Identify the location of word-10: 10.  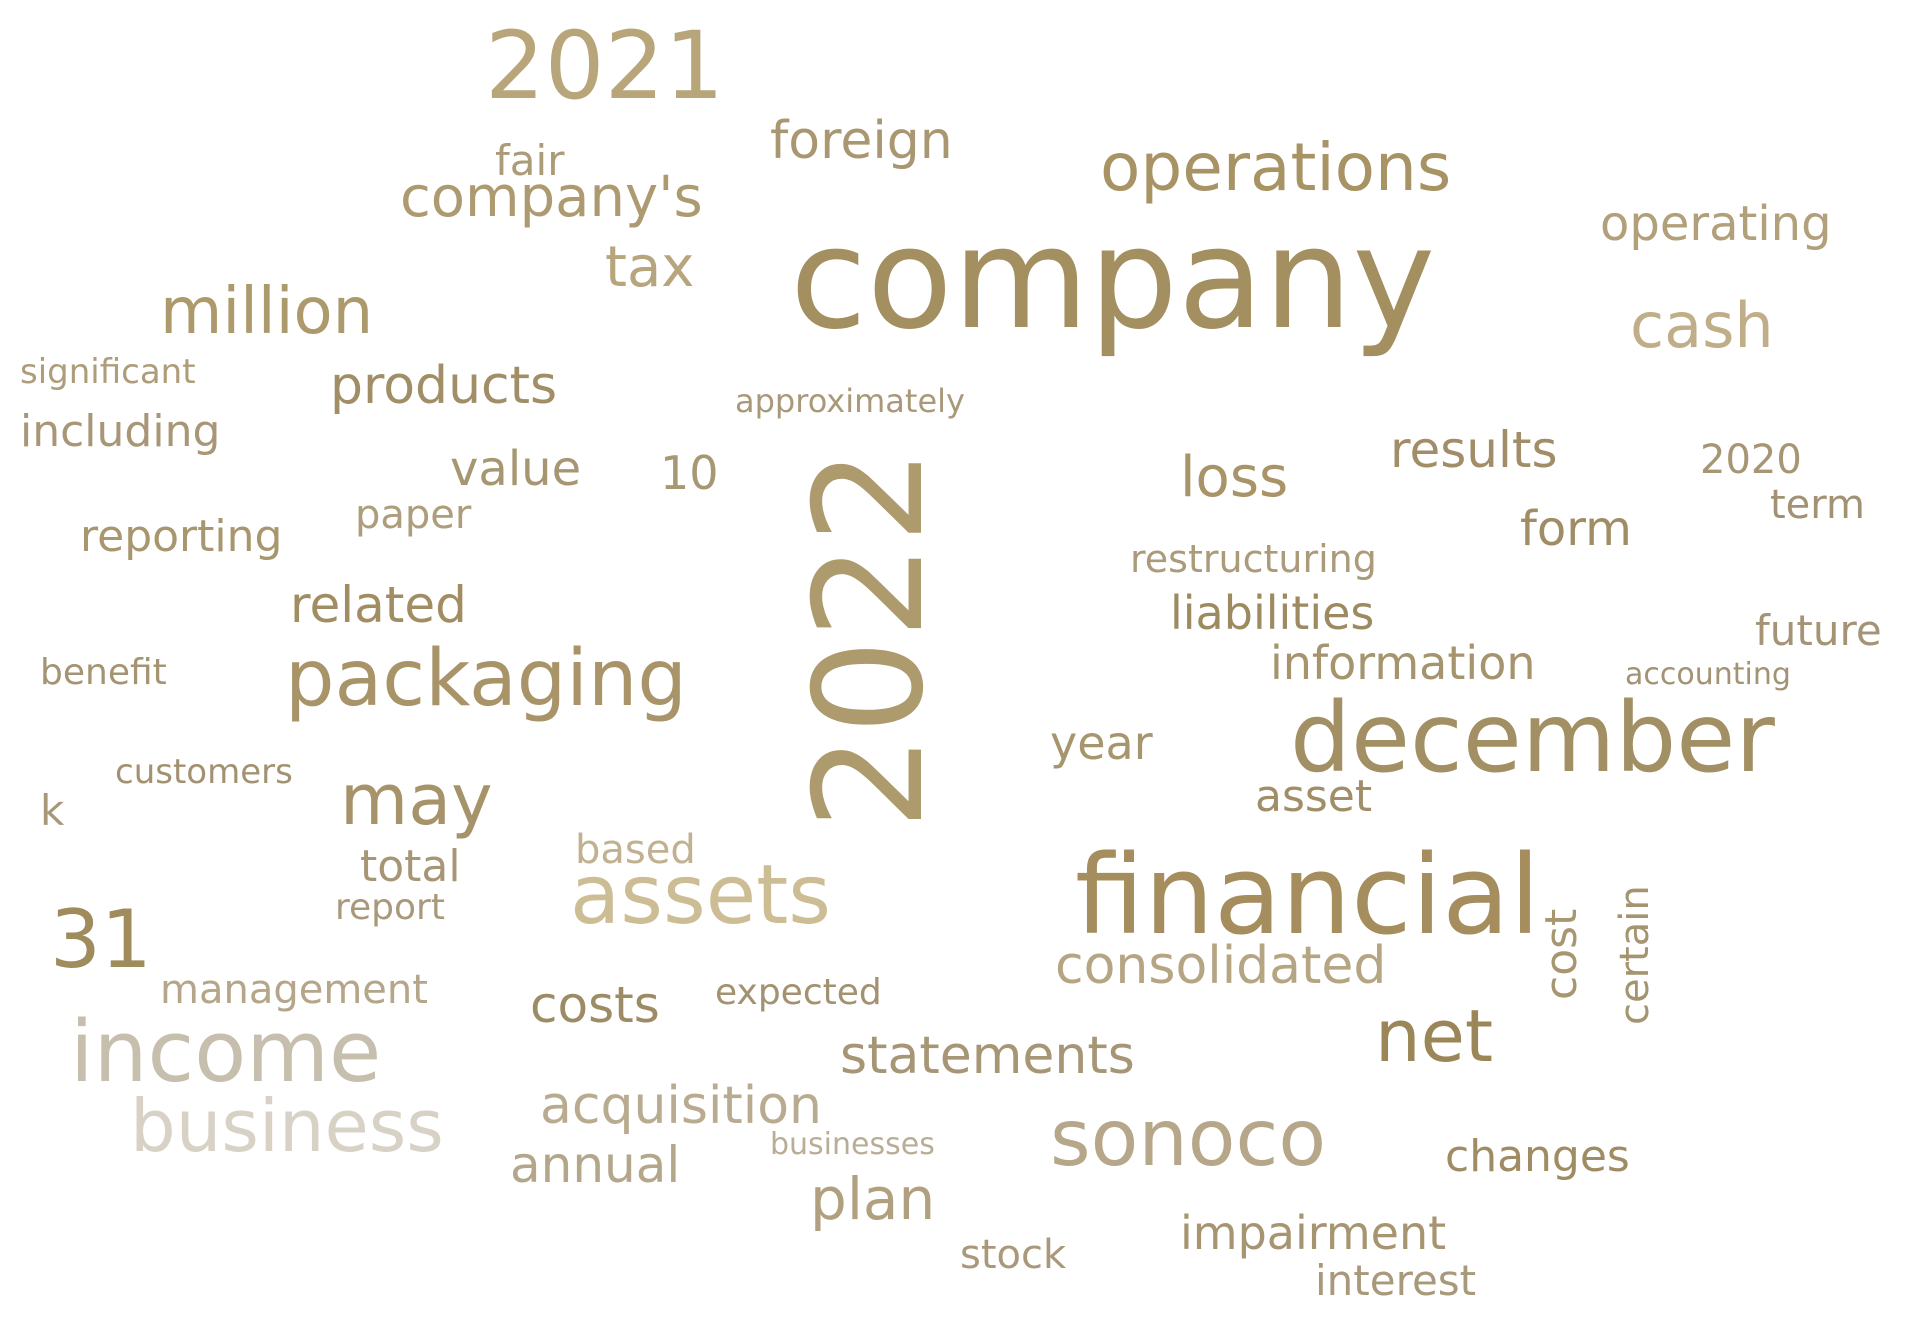
(689, 473).